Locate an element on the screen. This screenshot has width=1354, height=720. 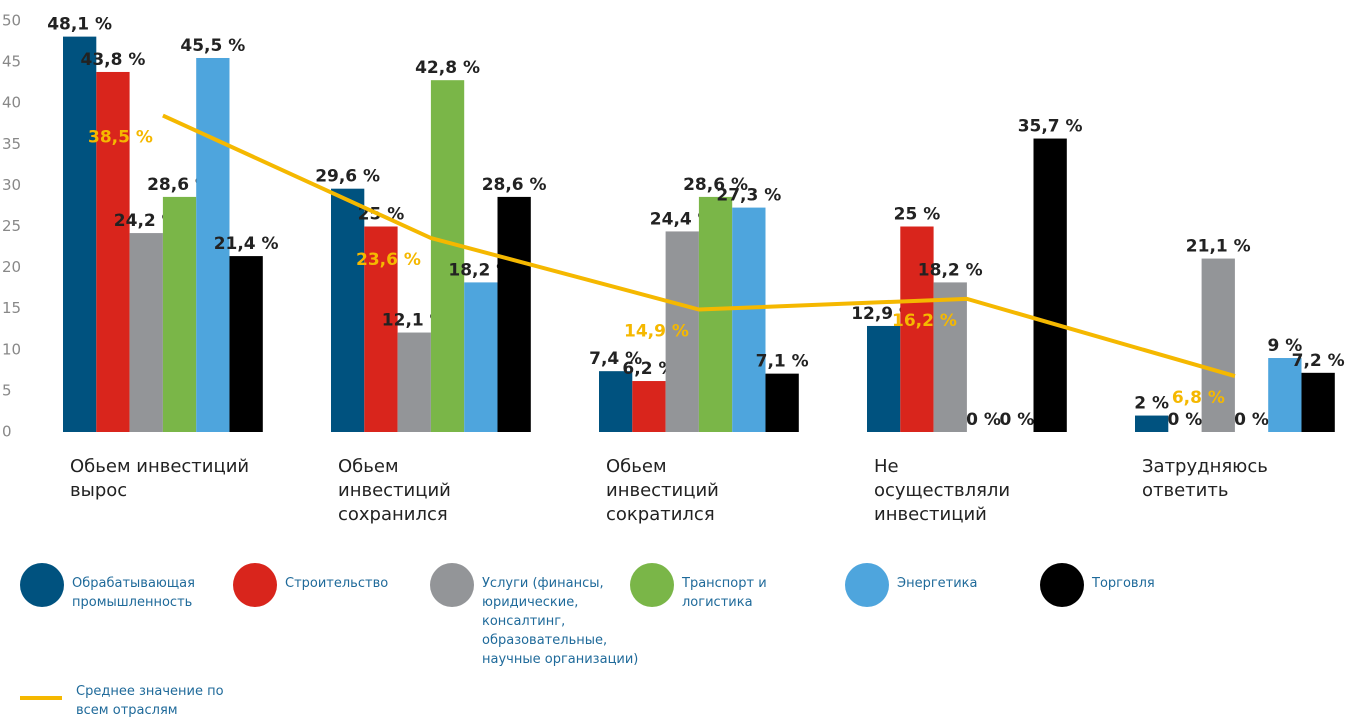
y-tick-label: 0 is located at coordinates (7, 432).